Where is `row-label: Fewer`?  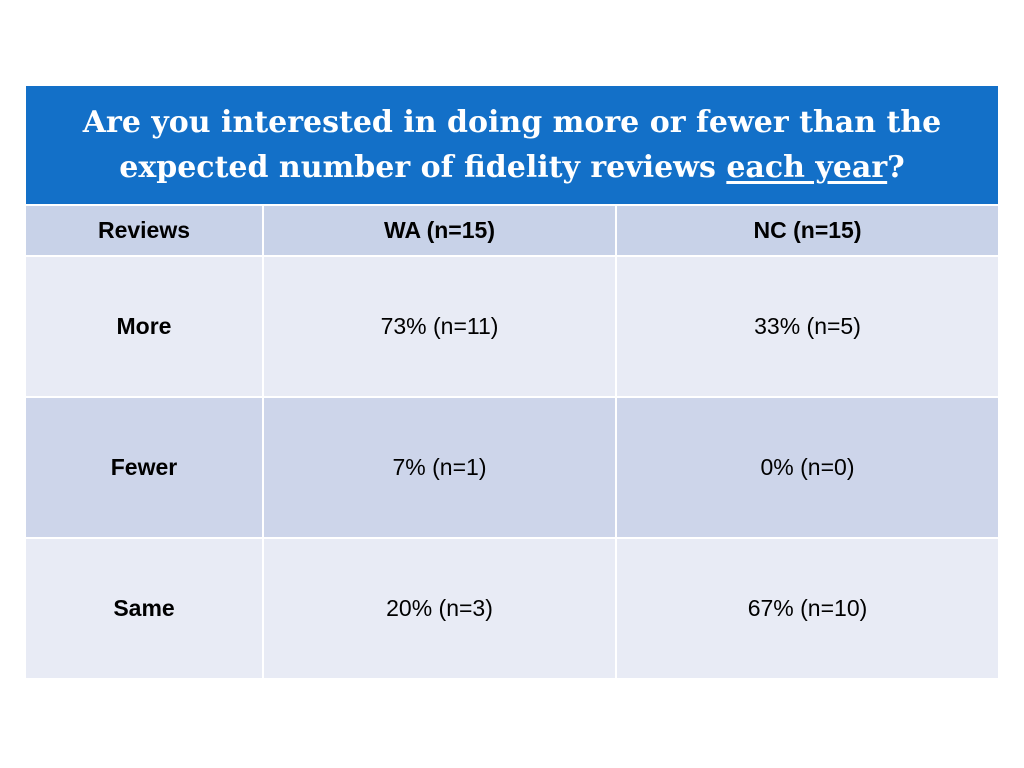 row-label: Fewer is located at coordinates (145, 468).